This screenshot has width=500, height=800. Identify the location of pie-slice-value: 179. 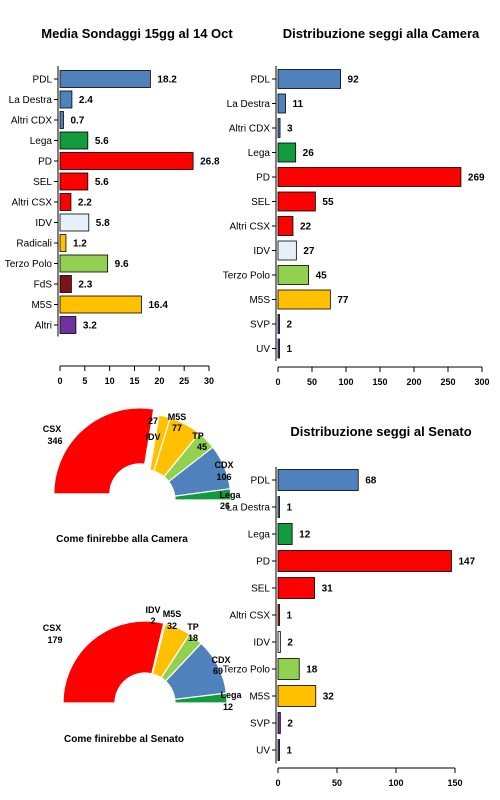
(54, 640).